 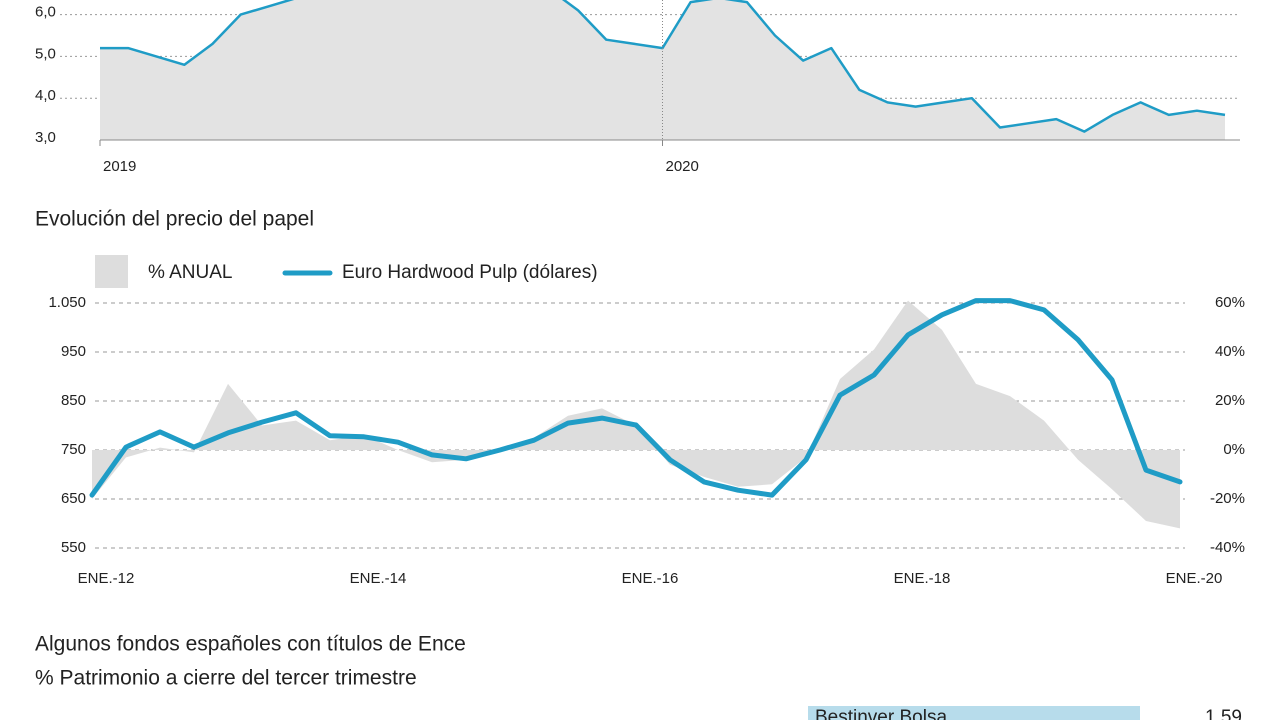 I want to click on y-tick-label: 1.050, so click(x=67, y=302).